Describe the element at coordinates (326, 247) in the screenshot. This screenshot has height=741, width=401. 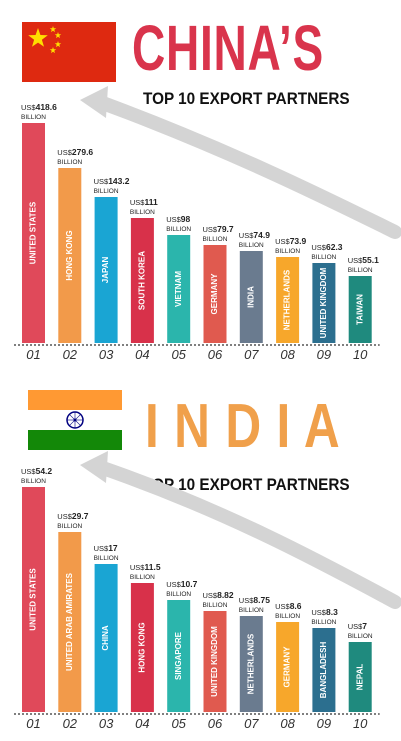
I see `bar-value-label: US$62.3` at that location.